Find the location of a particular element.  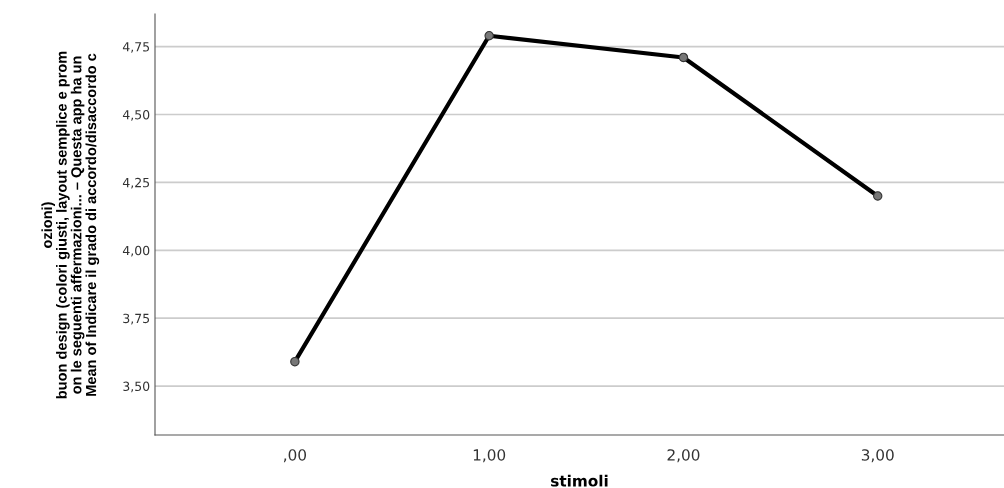

y-tick-label: 4,25 is located at coordinates (136, 183).